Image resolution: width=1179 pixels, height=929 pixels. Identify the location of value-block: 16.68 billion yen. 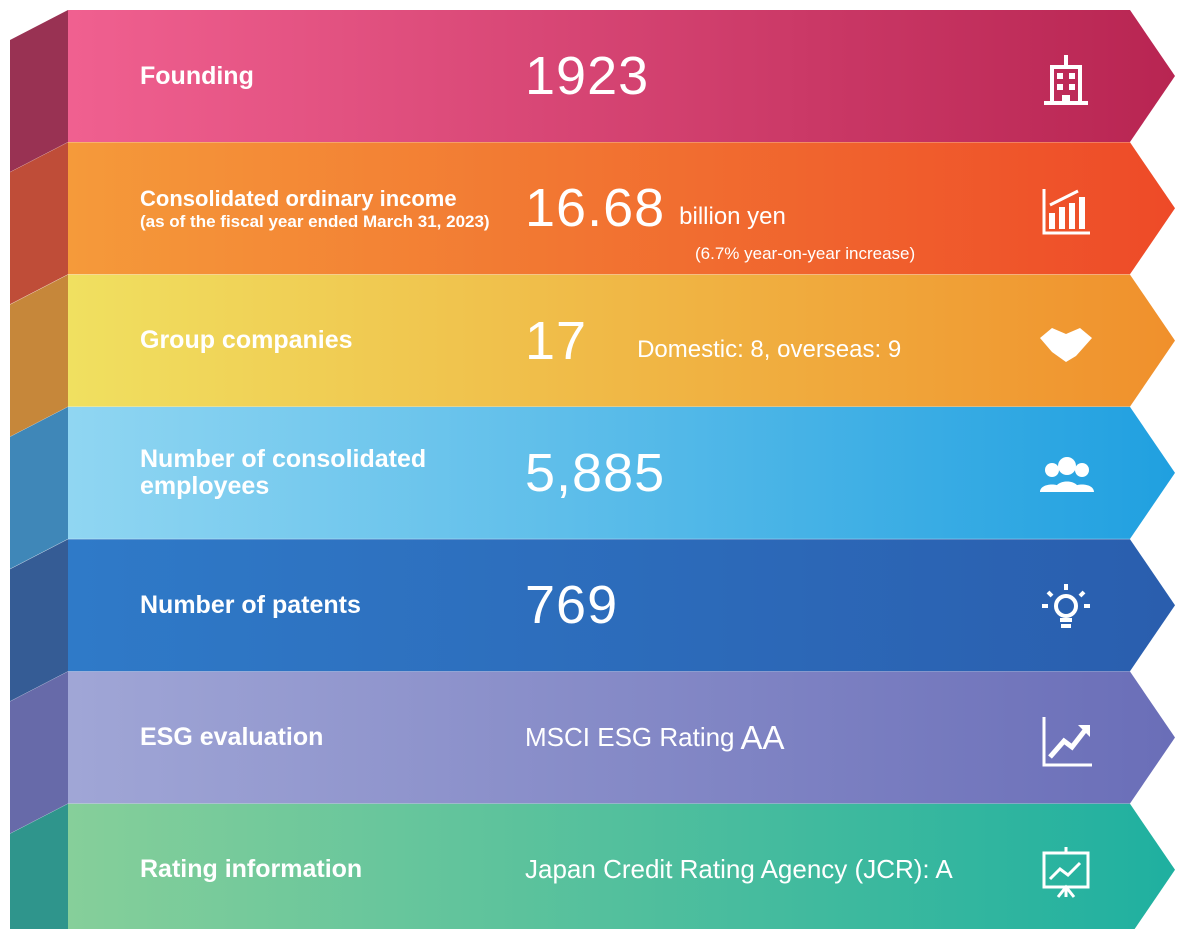
(655, 208).